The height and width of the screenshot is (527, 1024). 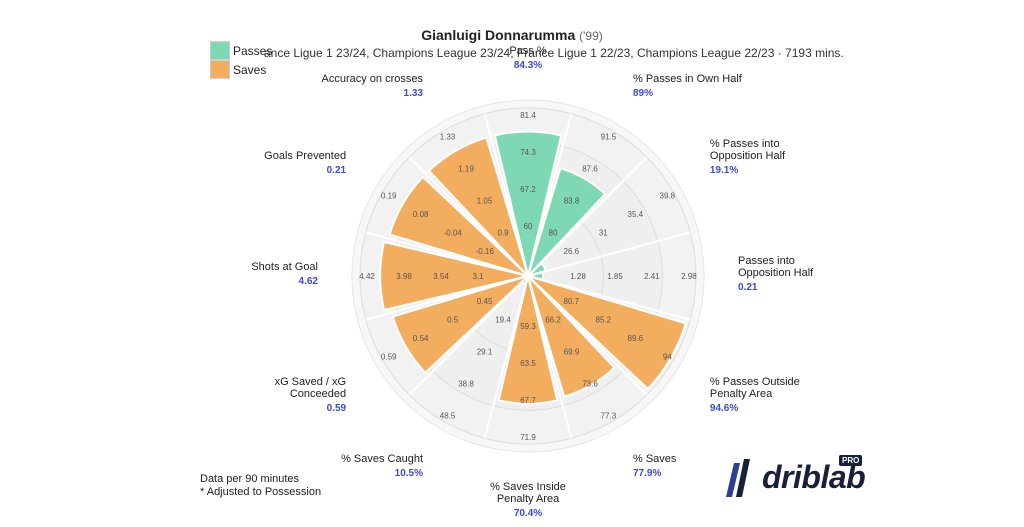 What do you see at coordinates (647, 473) in the screenshot?
I see `category-value: 77.9%` at bounding box center [647, 473].